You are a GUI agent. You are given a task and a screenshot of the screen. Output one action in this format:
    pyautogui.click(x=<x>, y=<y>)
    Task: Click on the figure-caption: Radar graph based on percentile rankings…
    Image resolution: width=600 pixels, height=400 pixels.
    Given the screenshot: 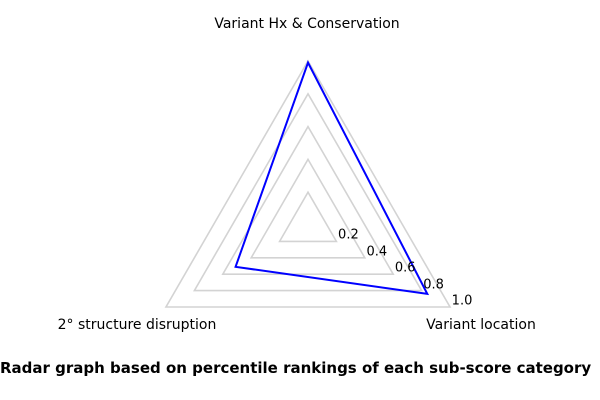 What is the action you would take?
    pyautogui.click(x=296, y=368)
    